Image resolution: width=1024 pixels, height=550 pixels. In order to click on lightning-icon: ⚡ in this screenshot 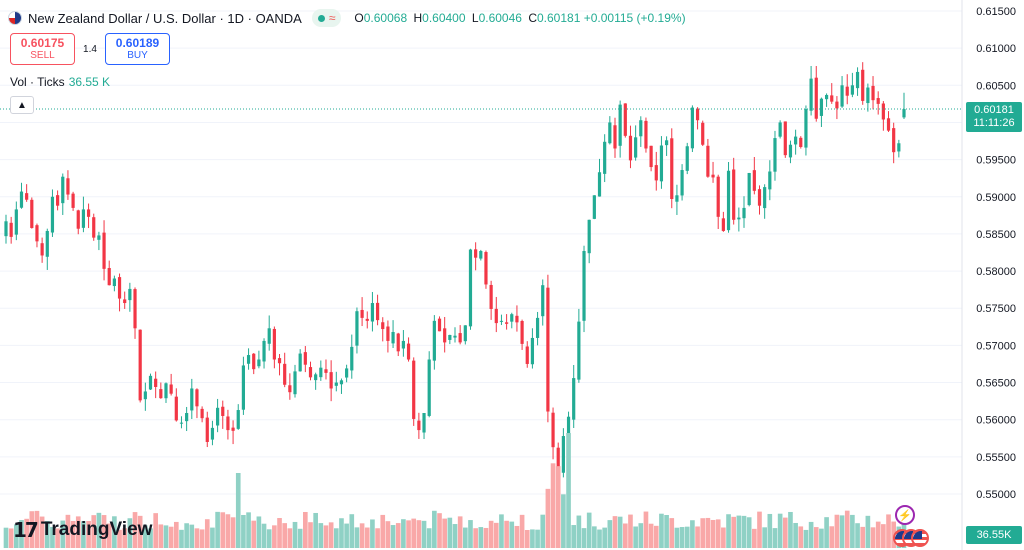, I will do `click(905, 515)`.